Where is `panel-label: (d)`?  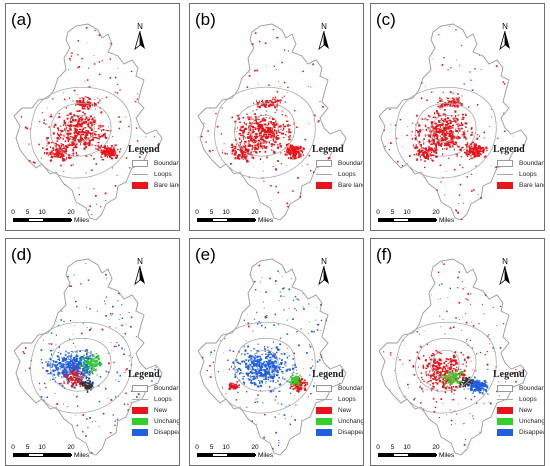
panel-label: (d) is located at coordinates (21, 254).